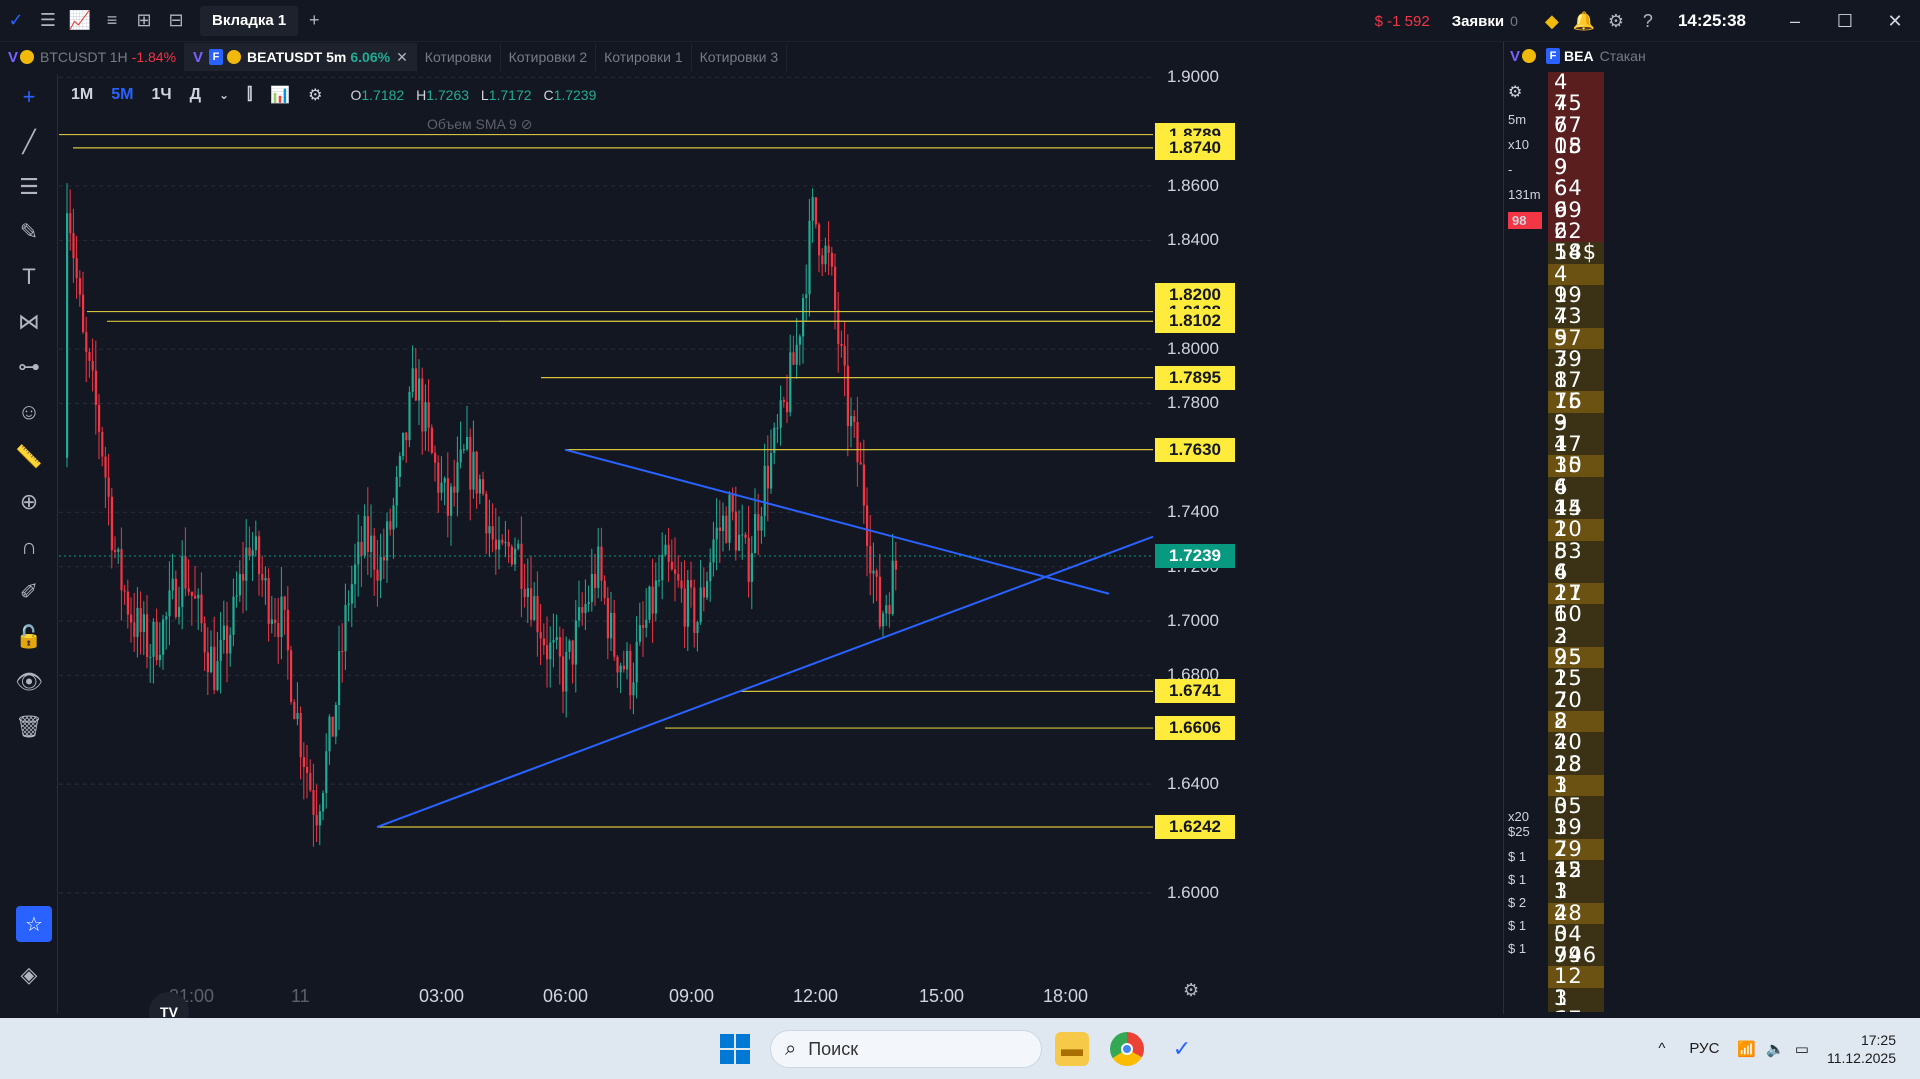 The width and height of the screenshot is (1920, 1079). What do you see at coordinates (1775, 1049) in the screenshot?
I see `volume-icon: 🔈` at bounding box center [1775, 1049].